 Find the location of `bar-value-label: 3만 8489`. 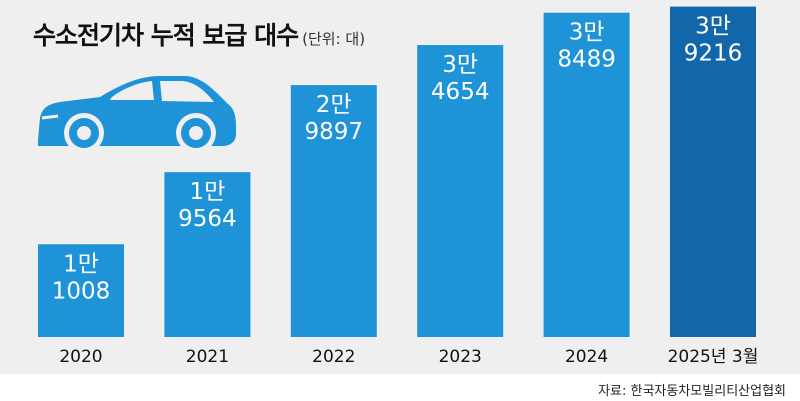

bar-value-label: 3만 8489 is located at coordinates (586, 46).